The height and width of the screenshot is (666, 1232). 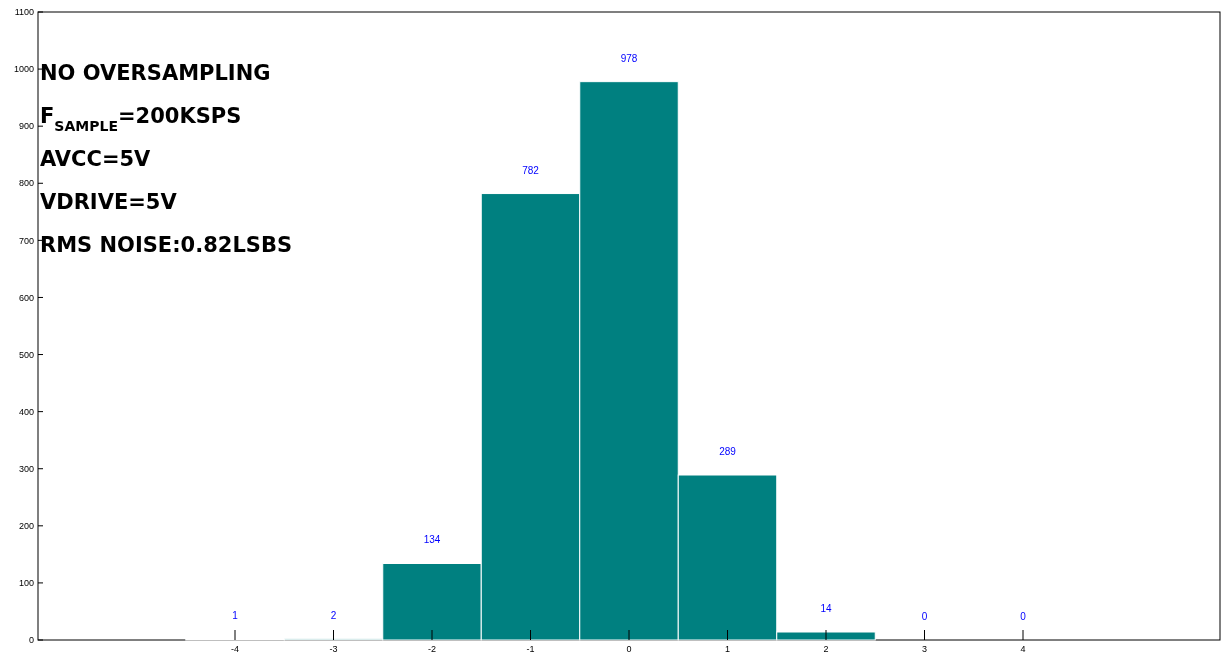 What do you see at coordinates (629, 649) in the screenshot?
I see `x-tick-label: 0` at bounding box center [629, 649].